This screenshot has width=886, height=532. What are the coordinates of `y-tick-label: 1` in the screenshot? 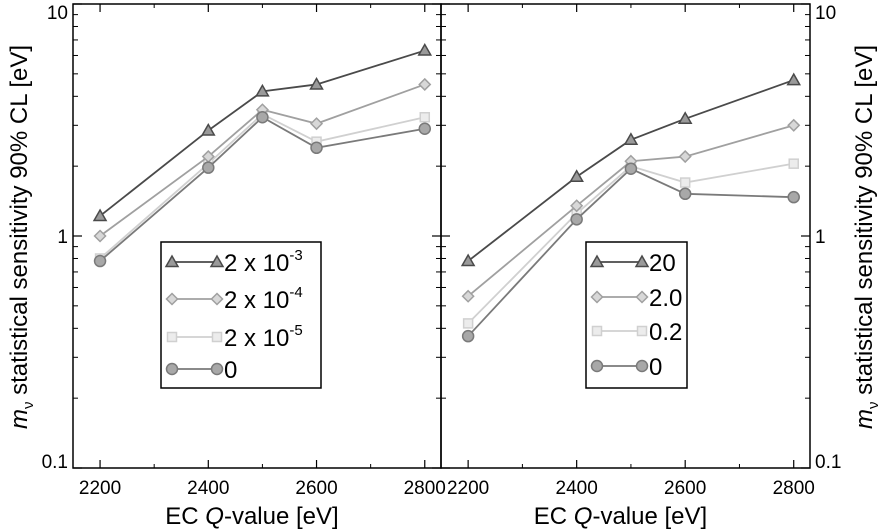 It's located at (62, 237).